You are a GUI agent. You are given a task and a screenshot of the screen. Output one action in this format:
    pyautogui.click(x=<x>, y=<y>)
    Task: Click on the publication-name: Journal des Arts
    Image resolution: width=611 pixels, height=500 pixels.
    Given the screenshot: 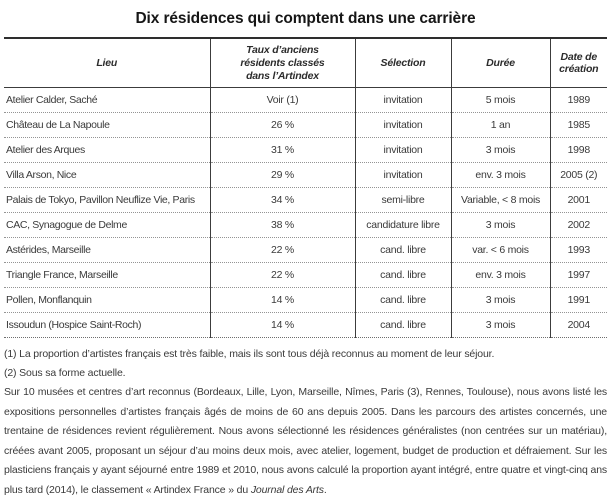 What is the action you would take?
    pyautogui.click(x=287, y=489)
    